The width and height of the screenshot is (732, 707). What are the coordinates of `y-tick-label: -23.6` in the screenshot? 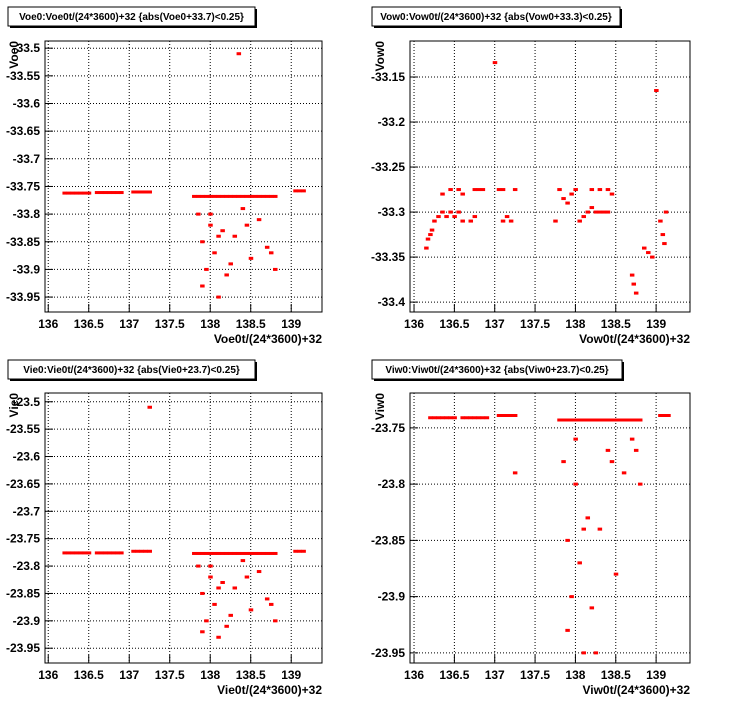 It's located at (27, 457).